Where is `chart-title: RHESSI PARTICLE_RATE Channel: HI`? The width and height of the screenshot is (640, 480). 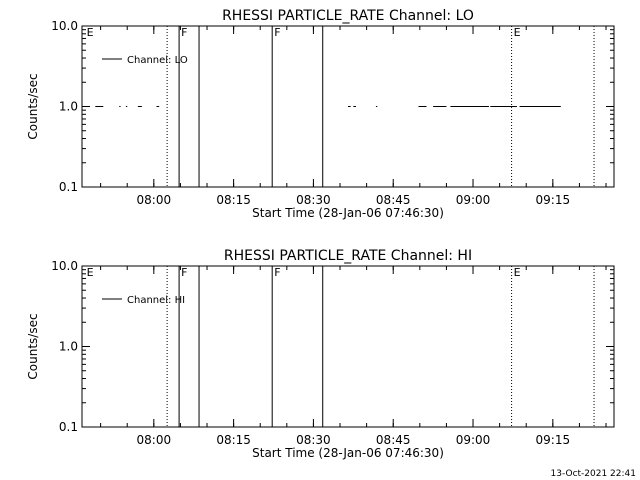 chart-title: RHESSI PARTICLE_RATE Channel: HI is located at coordinates (348, 256).